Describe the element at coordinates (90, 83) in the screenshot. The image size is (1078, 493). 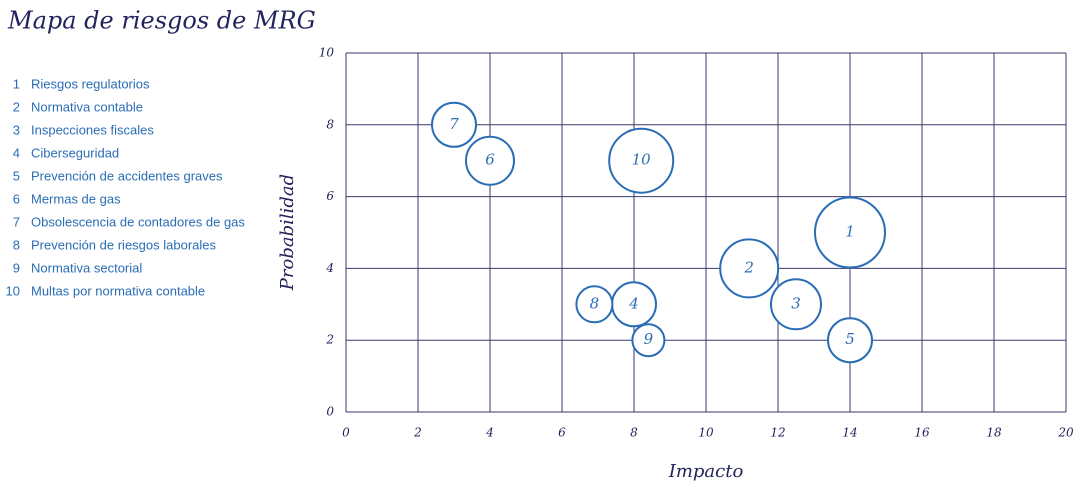
I see `legend-text: Riesgos regulatorios` at that location.